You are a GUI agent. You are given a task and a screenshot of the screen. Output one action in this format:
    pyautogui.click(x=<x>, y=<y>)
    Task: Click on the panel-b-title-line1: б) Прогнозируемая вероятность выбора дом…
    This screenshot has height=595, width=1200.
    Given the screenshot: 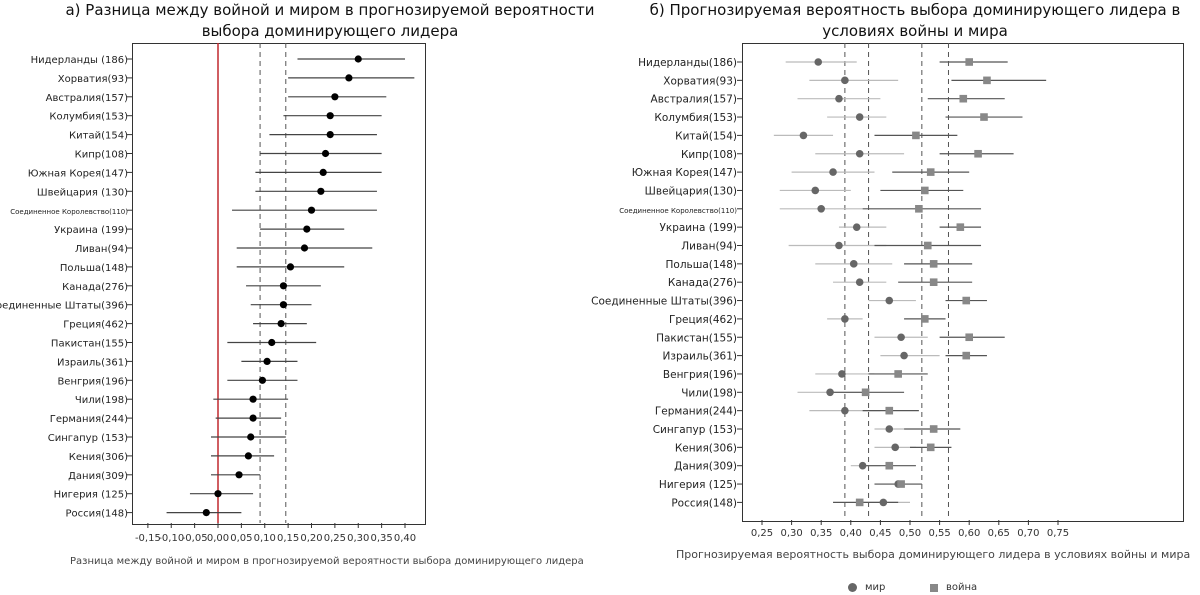 What is the action you would take?
    pyautogui.click(x=915, y=10)
    